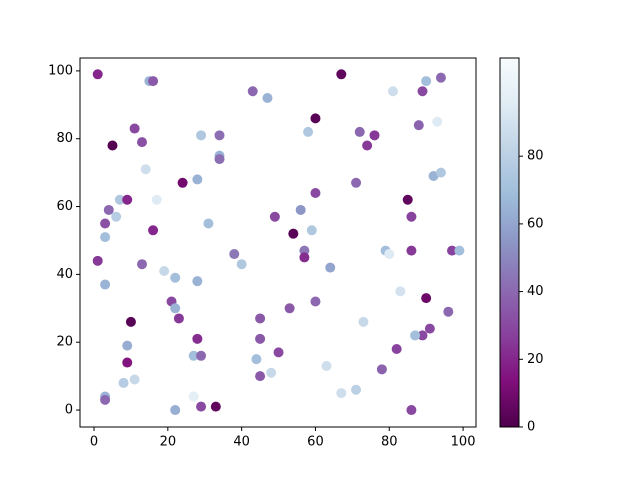  What do you see at coordinates (168, 442) in the screenshot?
I see `x-tick-label: 20` at bounding box center [168, 442].